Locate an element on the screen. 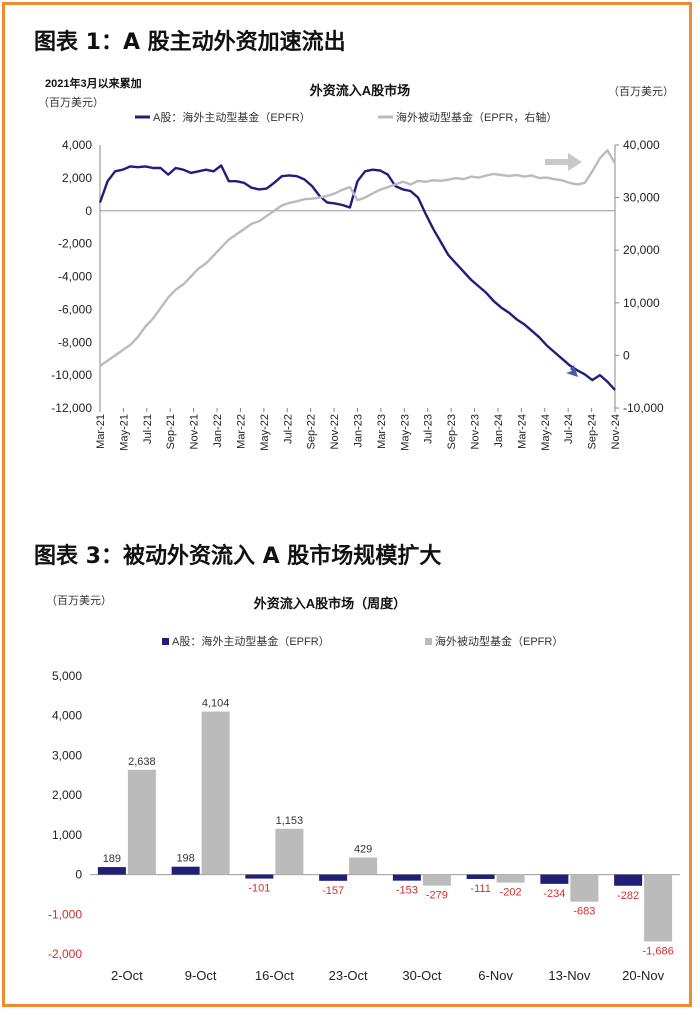 This screenshot has width=700, height=1015. legend-swatch-passive is located at coordinates (428, 641).